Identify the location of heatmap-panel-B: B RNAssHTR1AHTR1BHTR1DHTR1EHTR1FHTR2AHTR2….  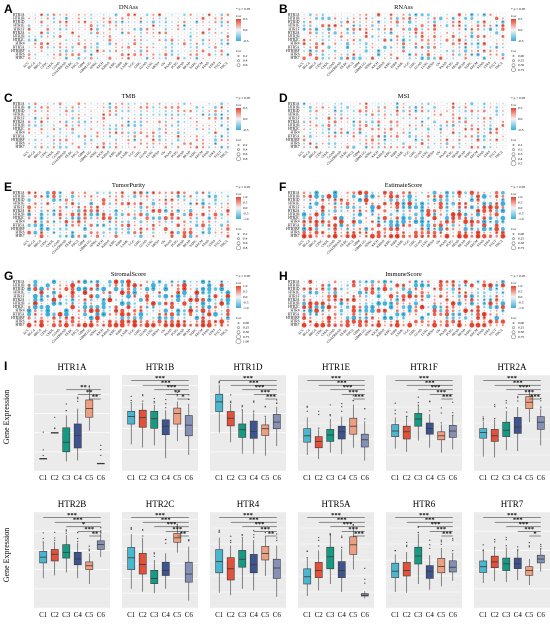
(402, 39).